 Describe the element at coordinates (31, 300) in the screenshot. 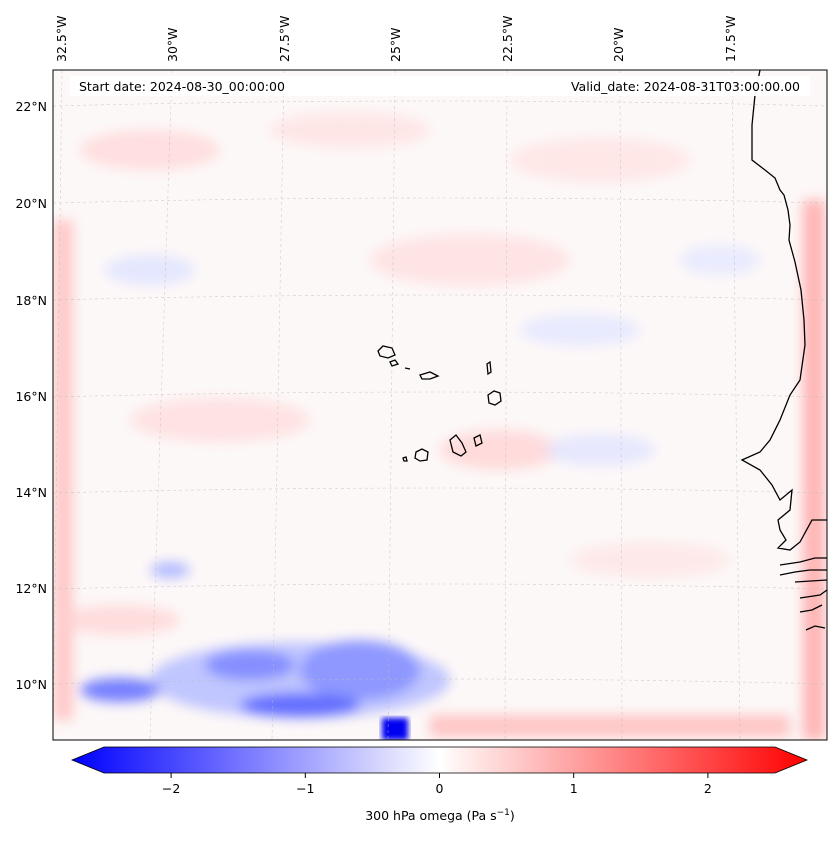

I see `lat-label: 18°N` at that location.